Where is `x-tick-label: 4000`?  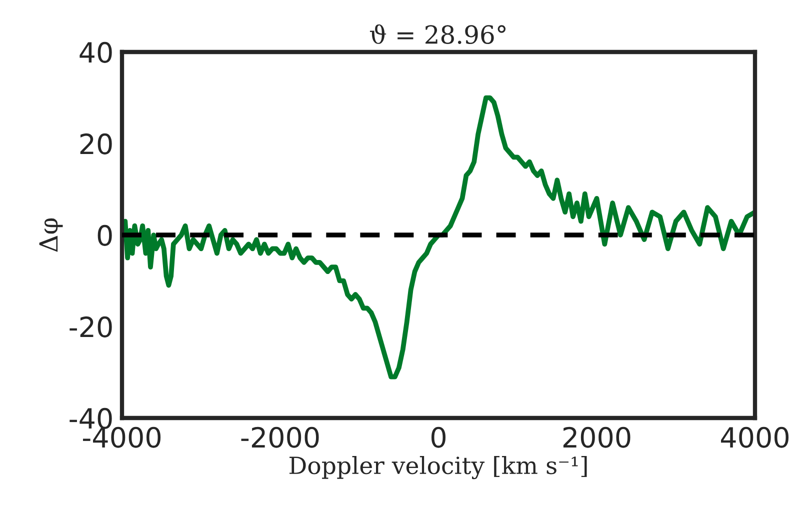 x-tick-label: 4000 is located at coordinates (754, 437).